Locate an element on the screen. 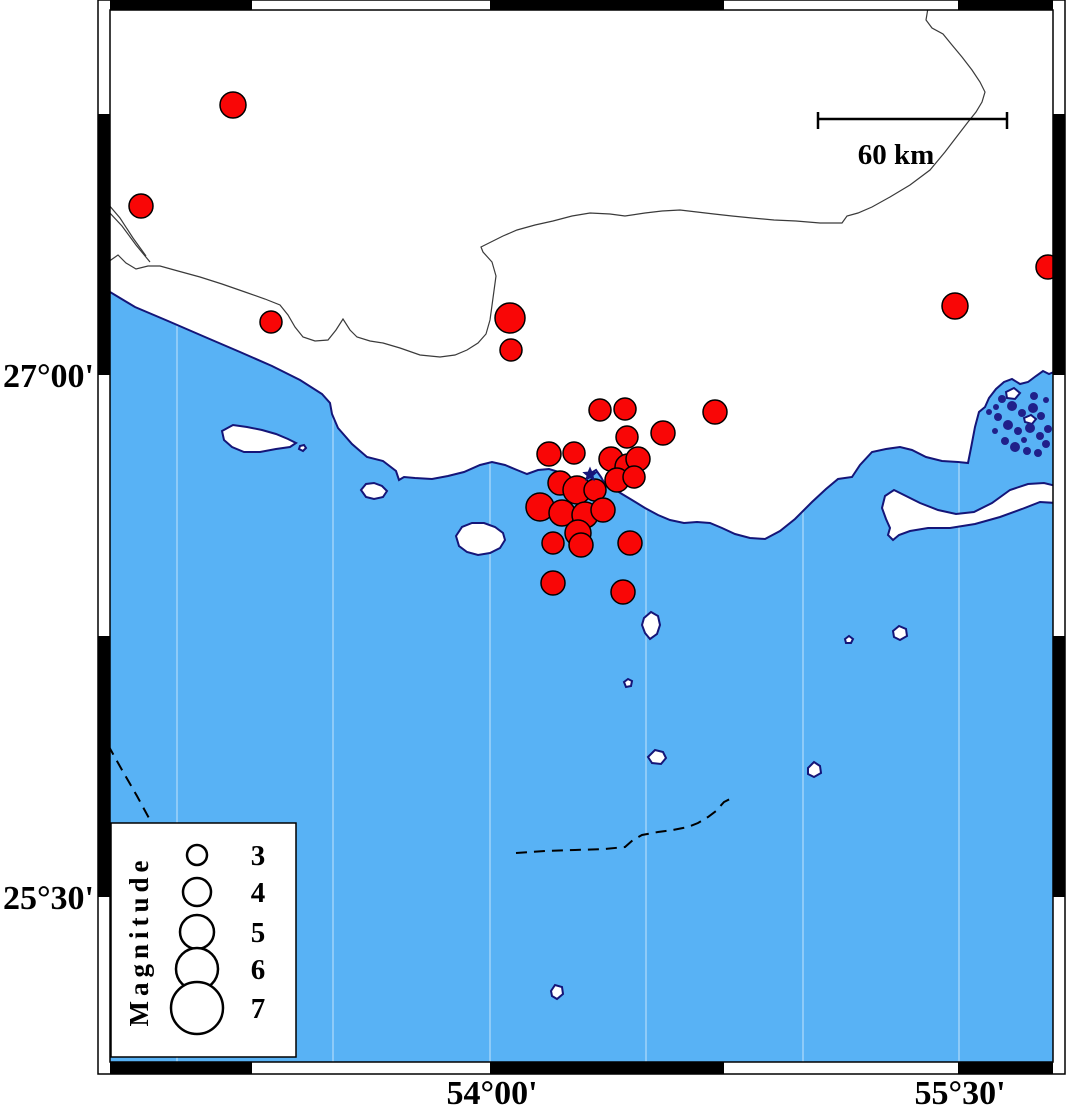 The height and width of the screenshot is (1110, 1066). legend-magnitude-label: 5 is located at coordinates (258, 933).